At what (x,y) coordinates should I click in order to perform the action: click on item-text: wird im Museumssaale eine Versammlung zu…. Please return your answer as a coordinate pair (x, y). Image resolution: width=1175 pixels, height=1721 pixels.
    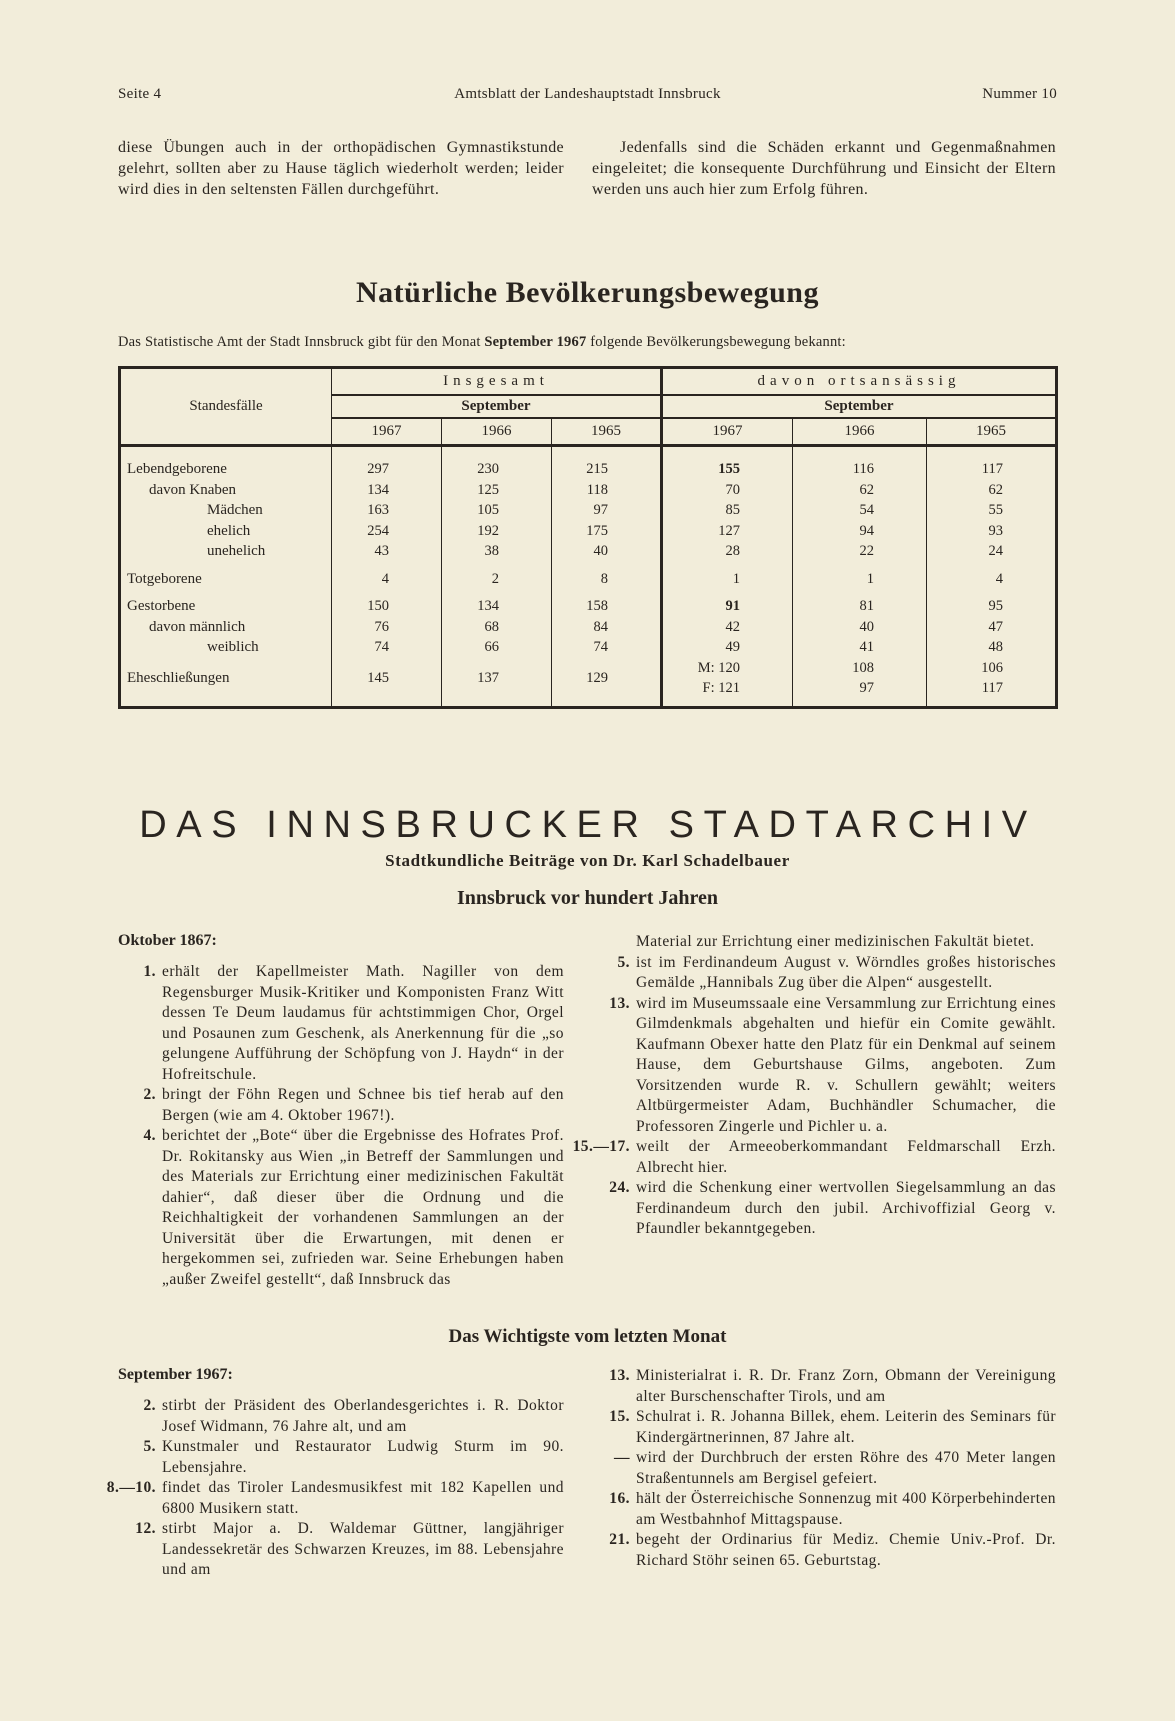
    Looking at the image, I should click on (846, 1064).